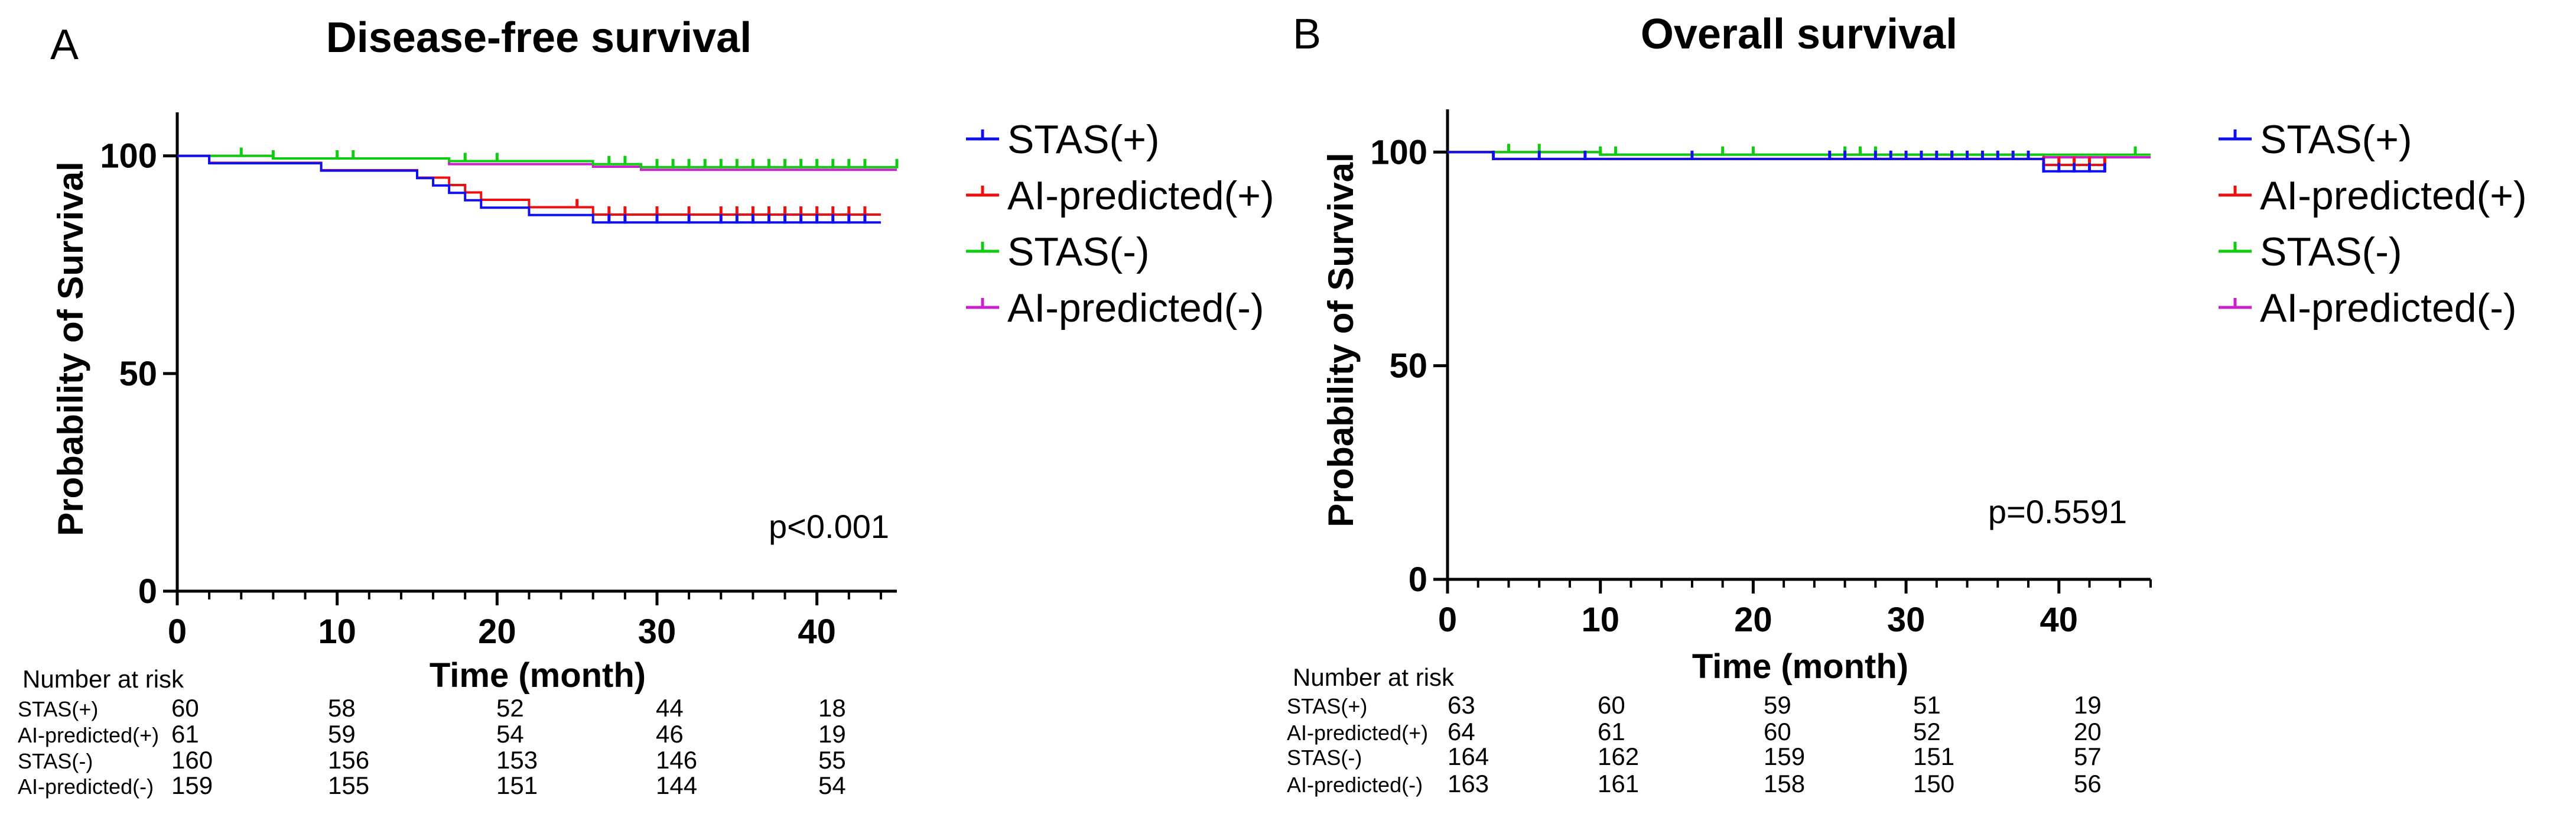  What do you see at coordinates (676, 760) in the screenshot?
I see `risk-table-value: 146` at bounding box center [676, 760].